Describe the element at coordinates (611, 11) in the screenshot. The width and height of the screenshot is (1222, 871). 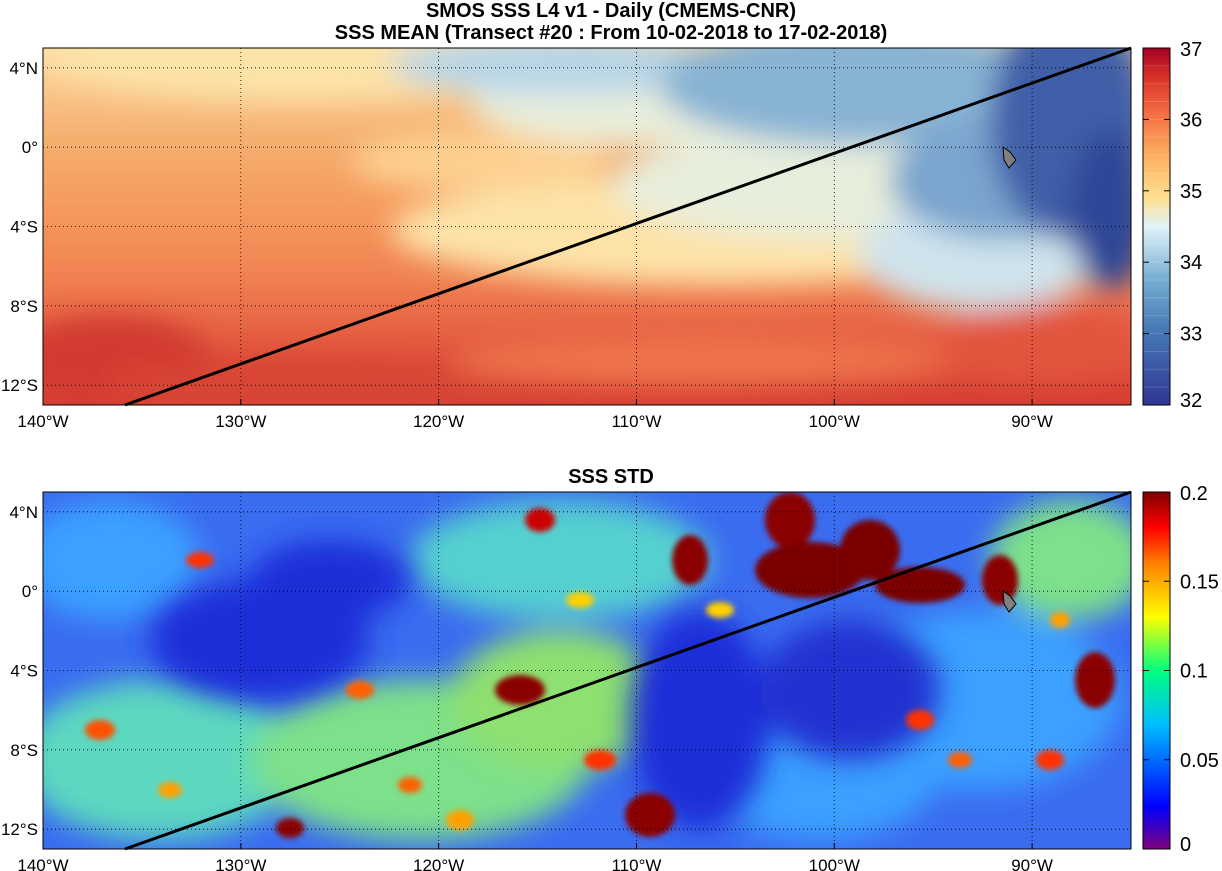
I see `figure-title: SMOS SSS L4 v1 - Daily (CMEMS-CNR)` at that location.